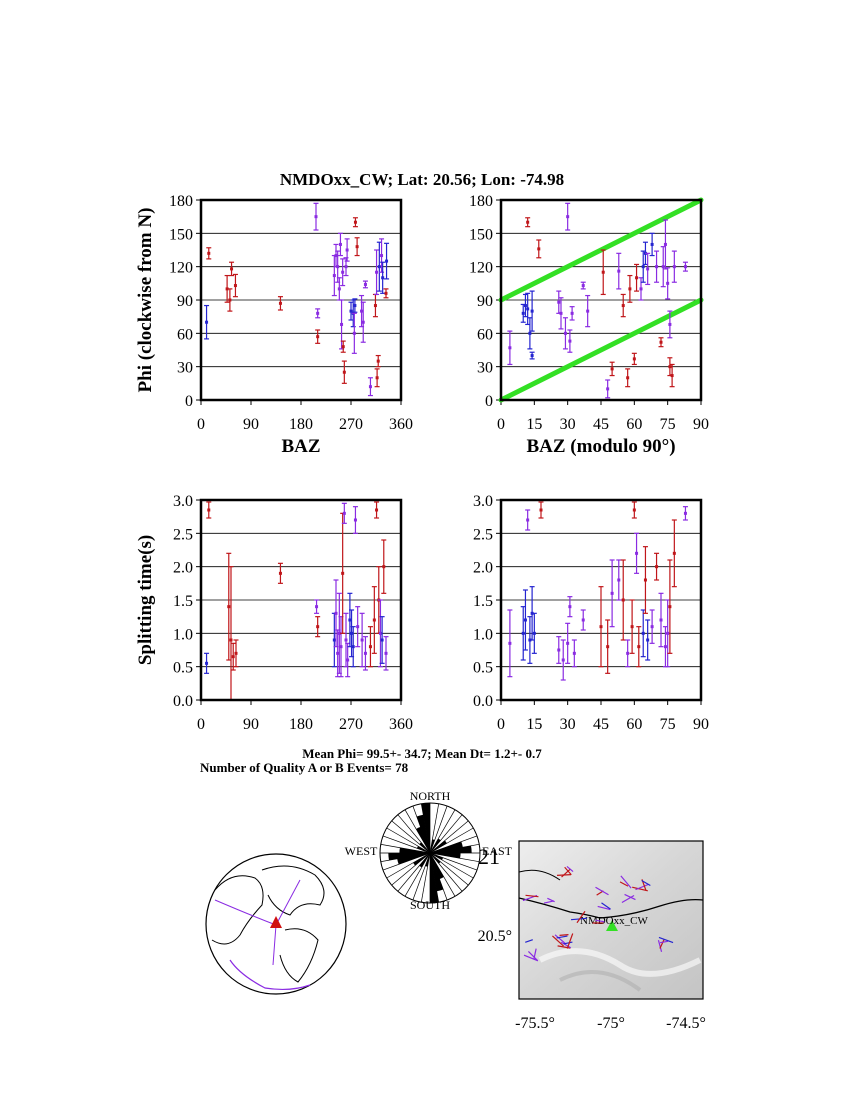 The image size is (850, 1105). What do you see at coordinates (601, 350) in the screenshot?
I see `reference-line` at bounding box center [601, 350].